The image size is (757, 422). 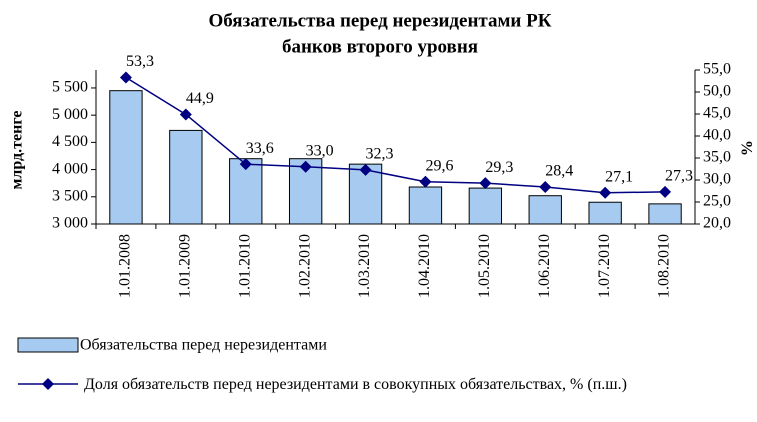 What do you see at coordinates (380, 46) in the screenshot?
I see `chart-title: банков второго уровня` at bounding box center [380, 46].